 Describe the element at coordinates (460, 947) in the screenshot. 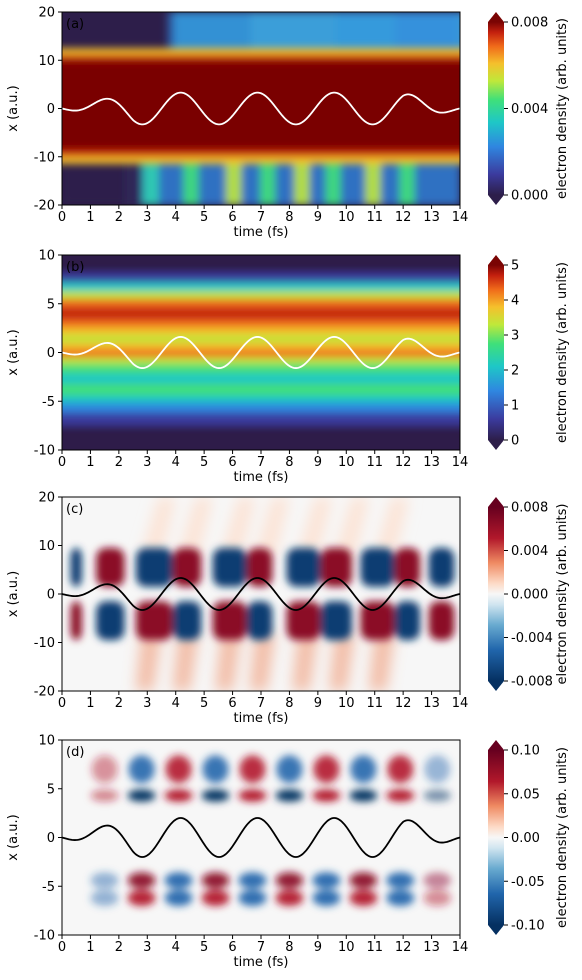

I see `x-tick-label: 14` at that location.